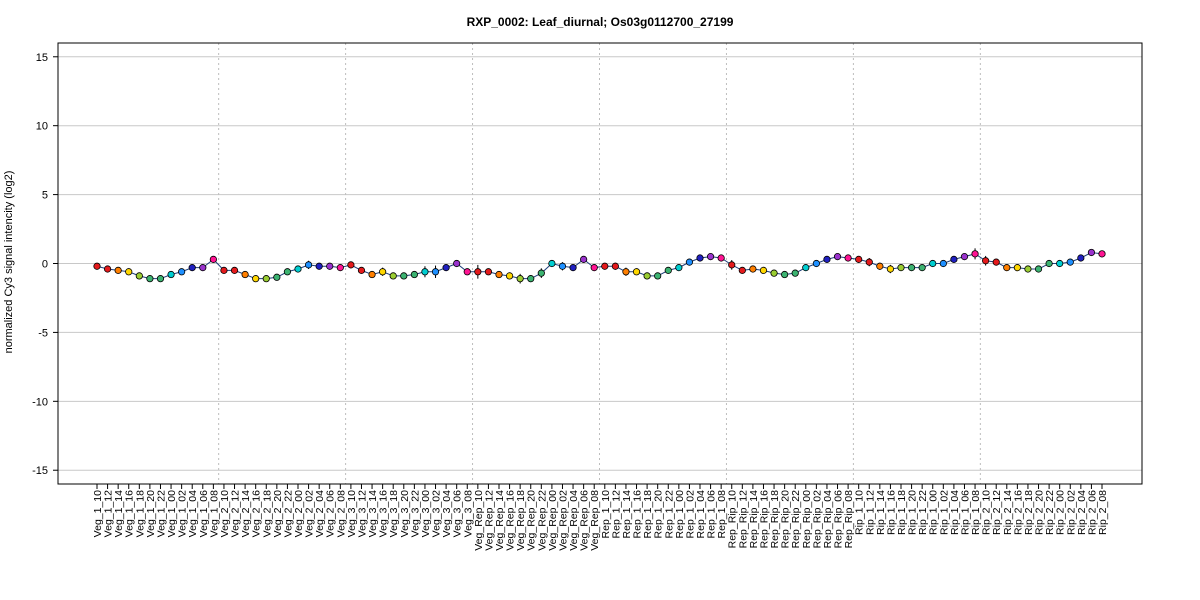 The height and width of the screenshot is (600, 1200). Describe the element at coordinates (225, 513) in the screenshot. I see `x-tick-label: Veg_2_10` at that location.